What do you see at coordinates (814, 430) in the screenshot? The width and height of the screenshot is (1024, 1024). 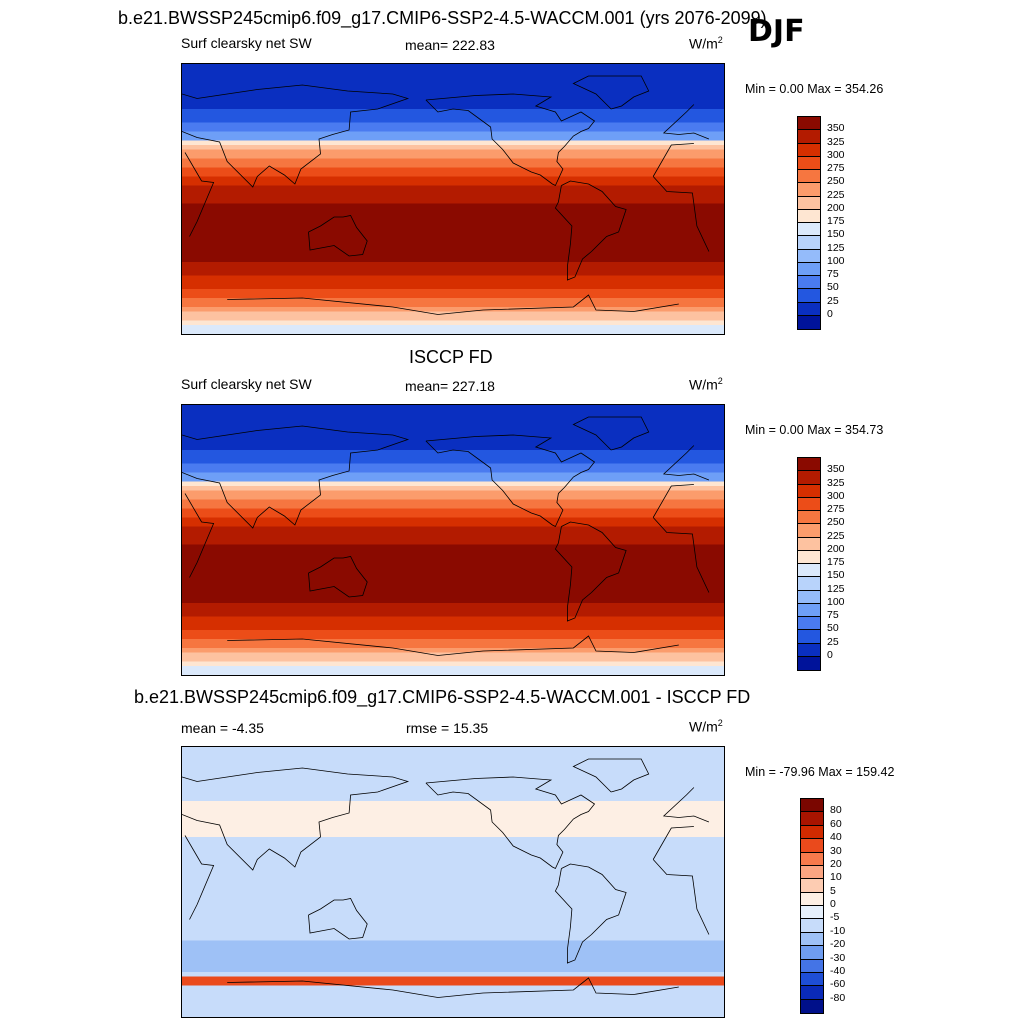 I see `panel2-minmax-label: Min = 0.00 Max = 354.73` at bounding box center [814, 430].